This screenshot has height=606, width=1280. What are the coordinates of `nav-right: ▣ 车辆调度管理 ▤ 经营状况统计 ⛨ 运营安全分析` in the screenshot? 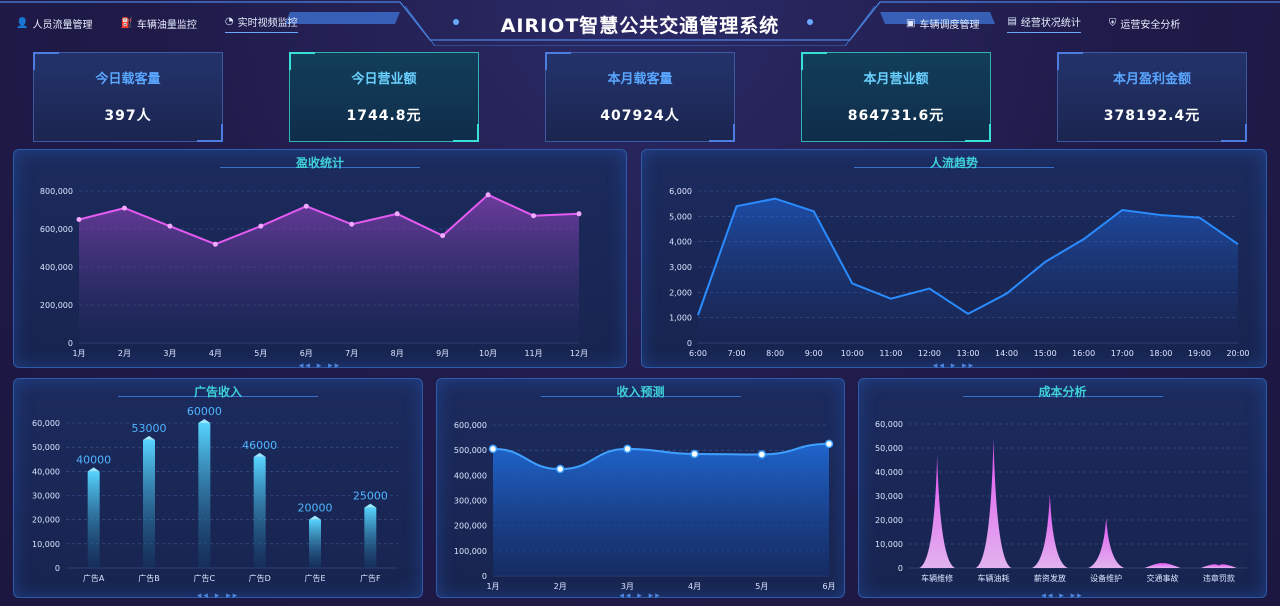 It's located at (1043, 23).